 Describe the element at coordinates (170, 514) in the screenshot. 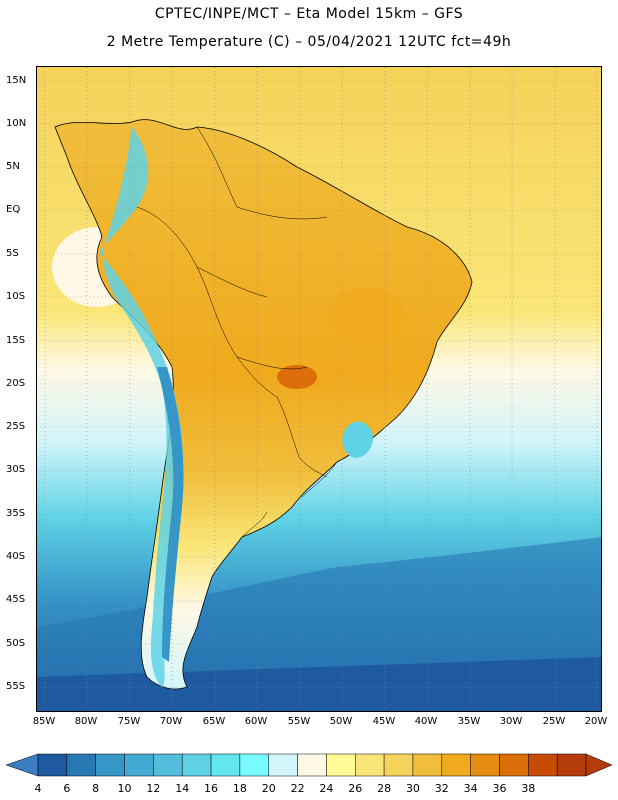

I see `andes-coldest-band` at that location.